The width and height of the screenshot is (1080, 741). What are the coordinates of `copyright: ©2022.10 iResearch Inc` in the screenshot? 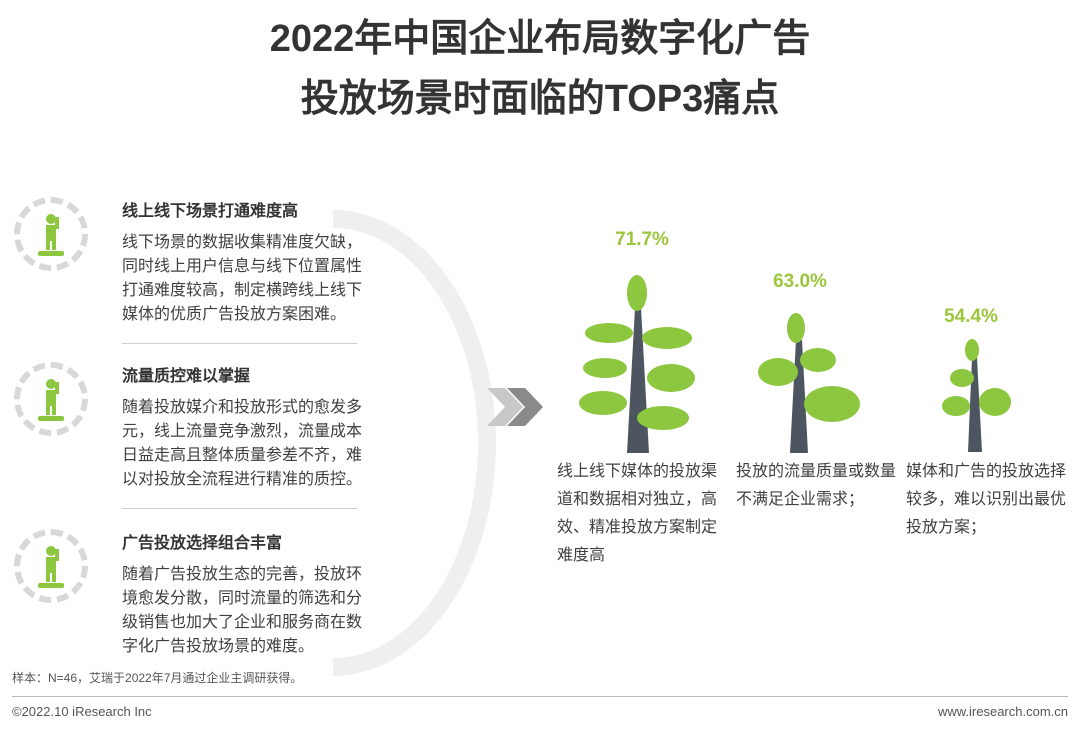 It's located at (82, 711).